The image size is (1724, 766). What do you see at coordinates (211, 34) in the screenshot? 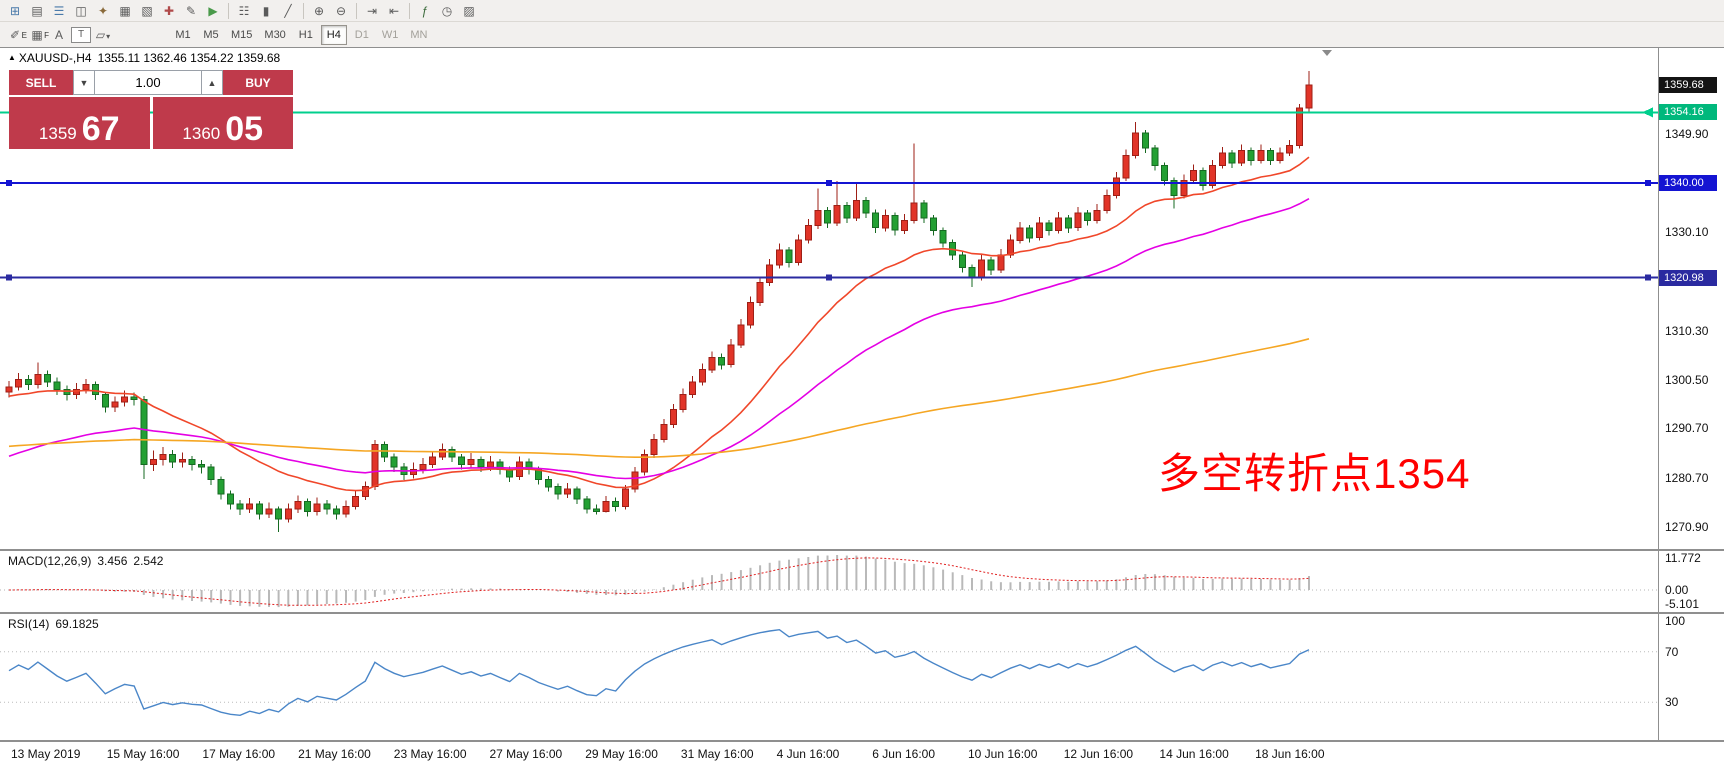
I see `timeframe-m5: M5` at bounding box center [211, 34].